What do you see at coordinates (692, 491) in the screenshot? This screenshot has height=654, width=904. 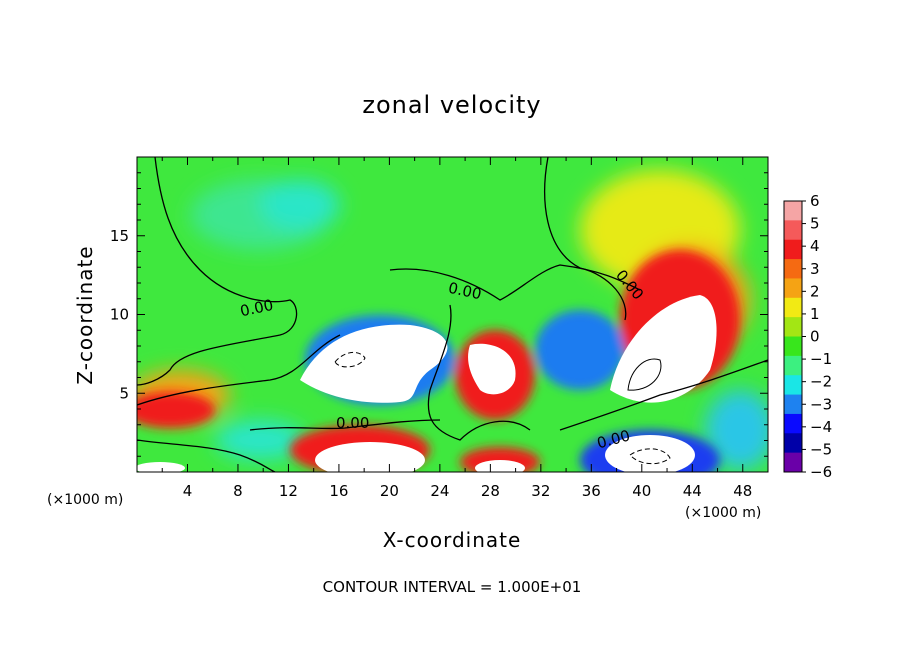 I see `x-tick-label: 44` at bounding box center [692, 491].